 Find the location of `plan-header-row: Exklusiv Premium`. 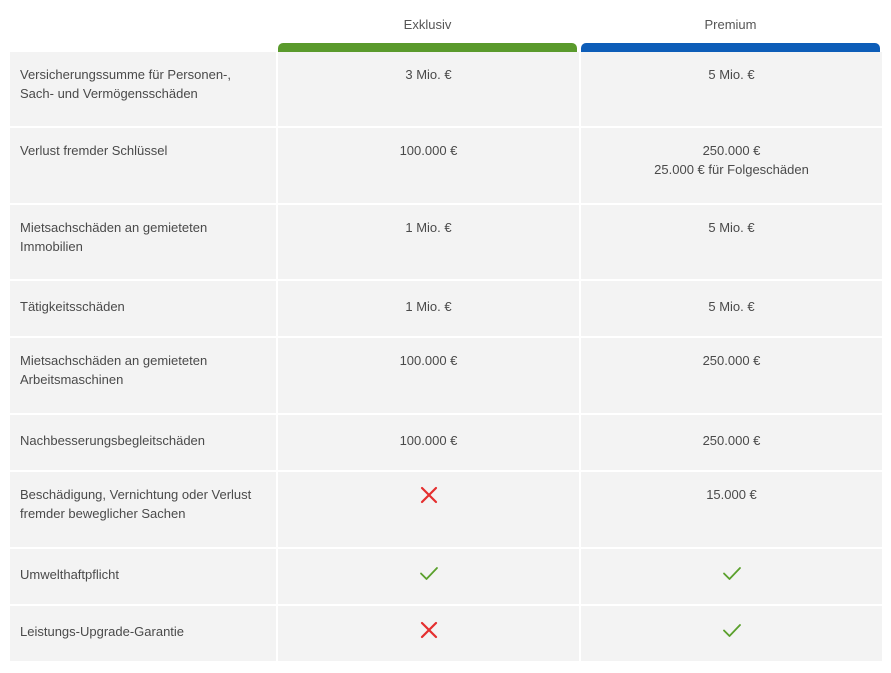

plan-header-row: Exklusiv Premium is located at coordinates (446, 26).